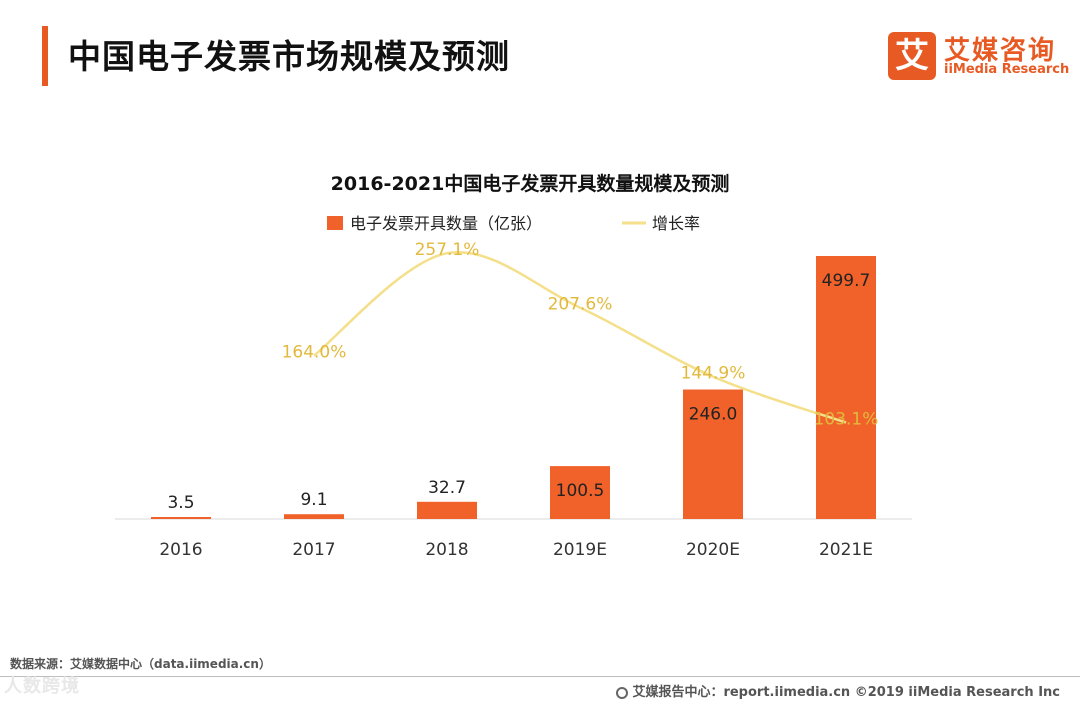  I want to click on growth-rate-label: 103.1%, so click(846, 420).